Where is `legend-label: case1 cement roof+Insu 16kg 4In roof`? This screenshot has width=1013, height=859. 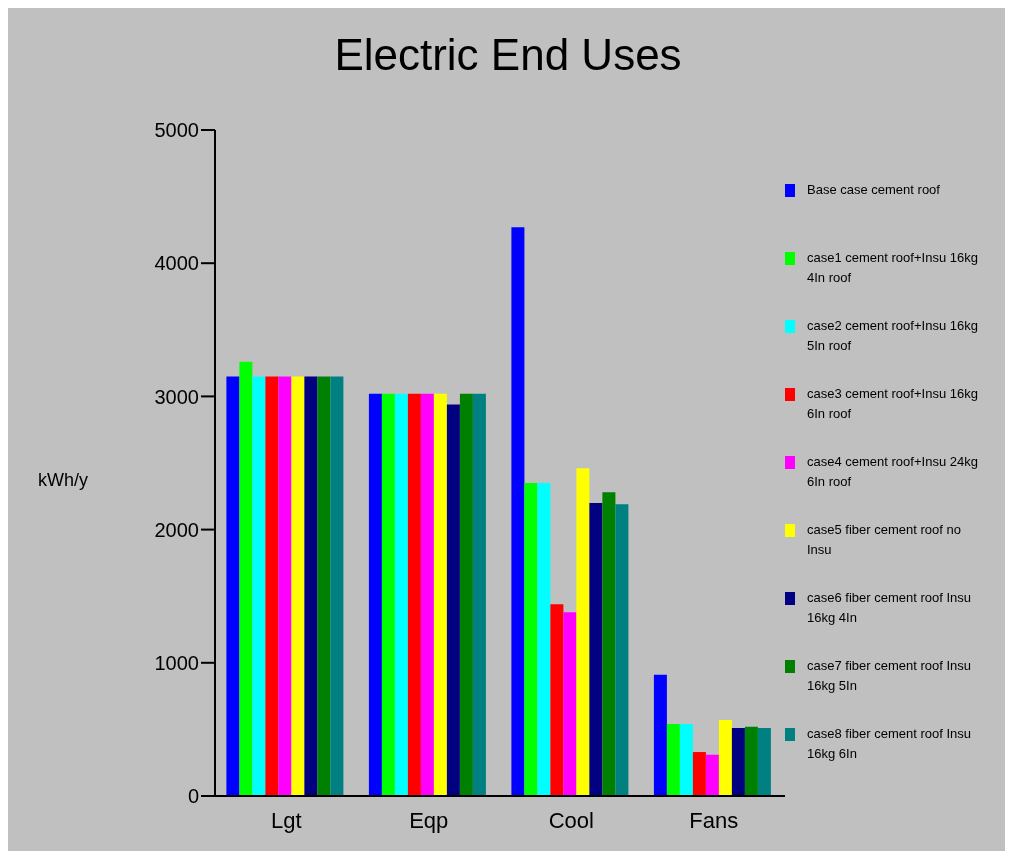 legend-label: case1 cement roof+Insu 16kg 4In roof is located at coordinates (893, 268).